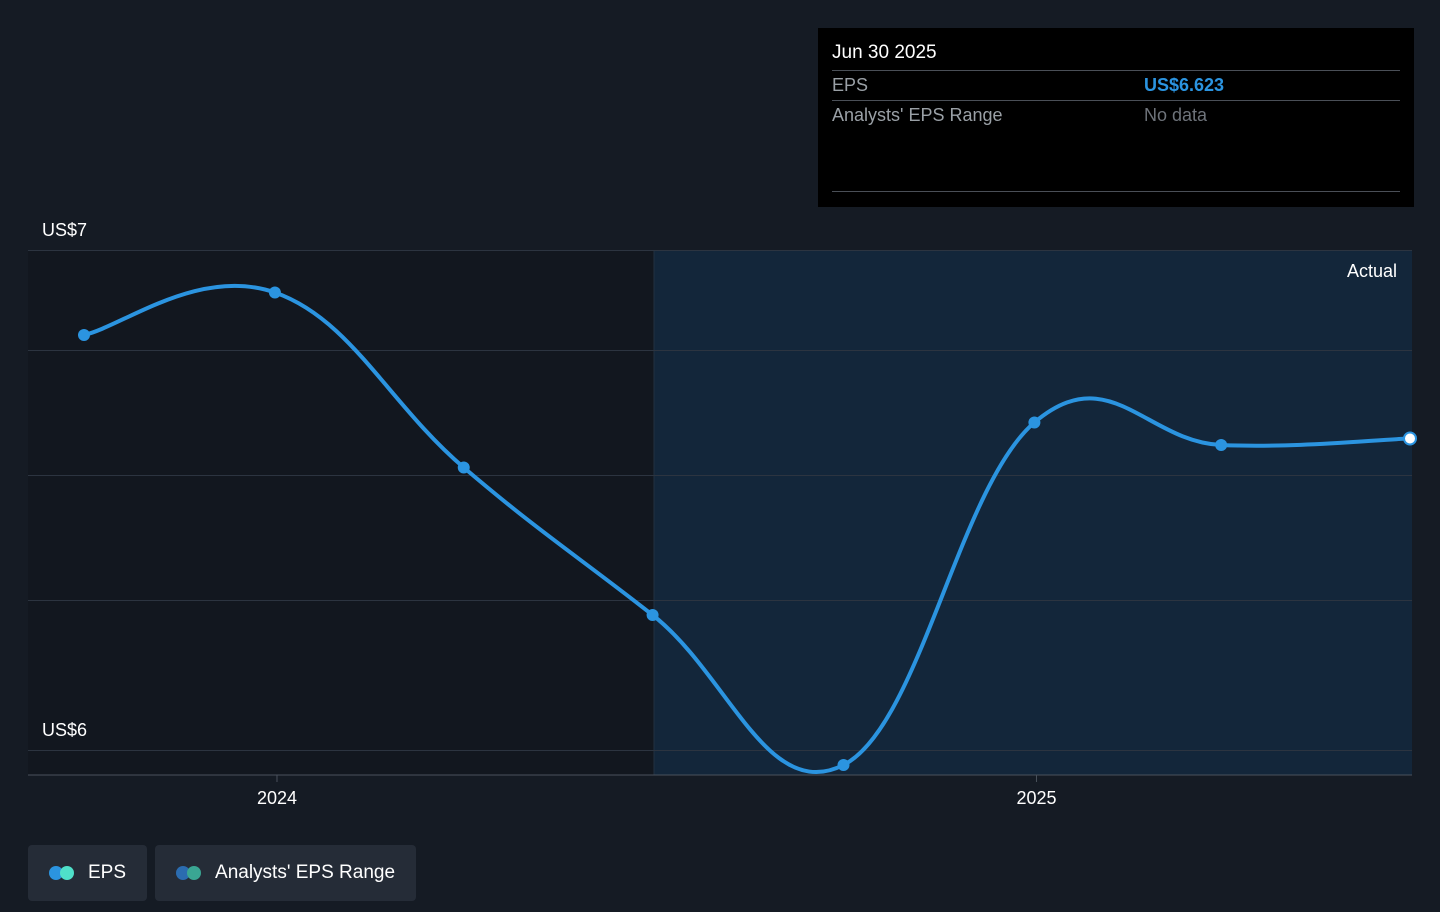 This screenshot has width=1440, height=912. I want to click on legend-item-analysts-range: Analysts' EPS Range, so click(286, 873).